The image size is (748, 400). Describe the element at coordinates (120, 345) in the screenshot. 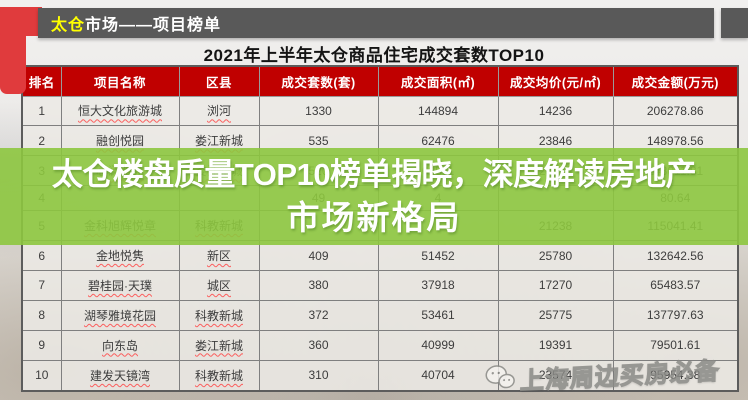

I see `cell-name: 向东岛` at that location.